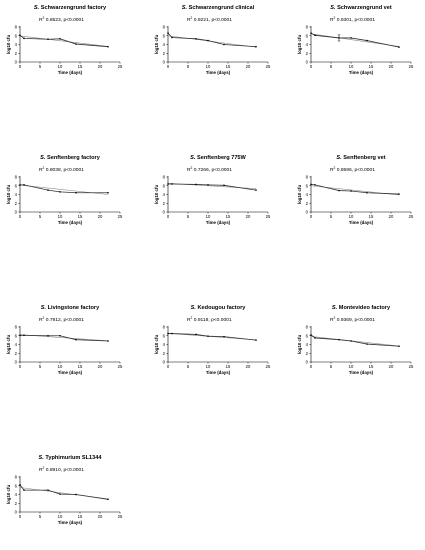 The width and height of the screenshot is (425, 550). I want to click on r2-annotation: R2 0.9118, p<0.0001, so click(209, 319).